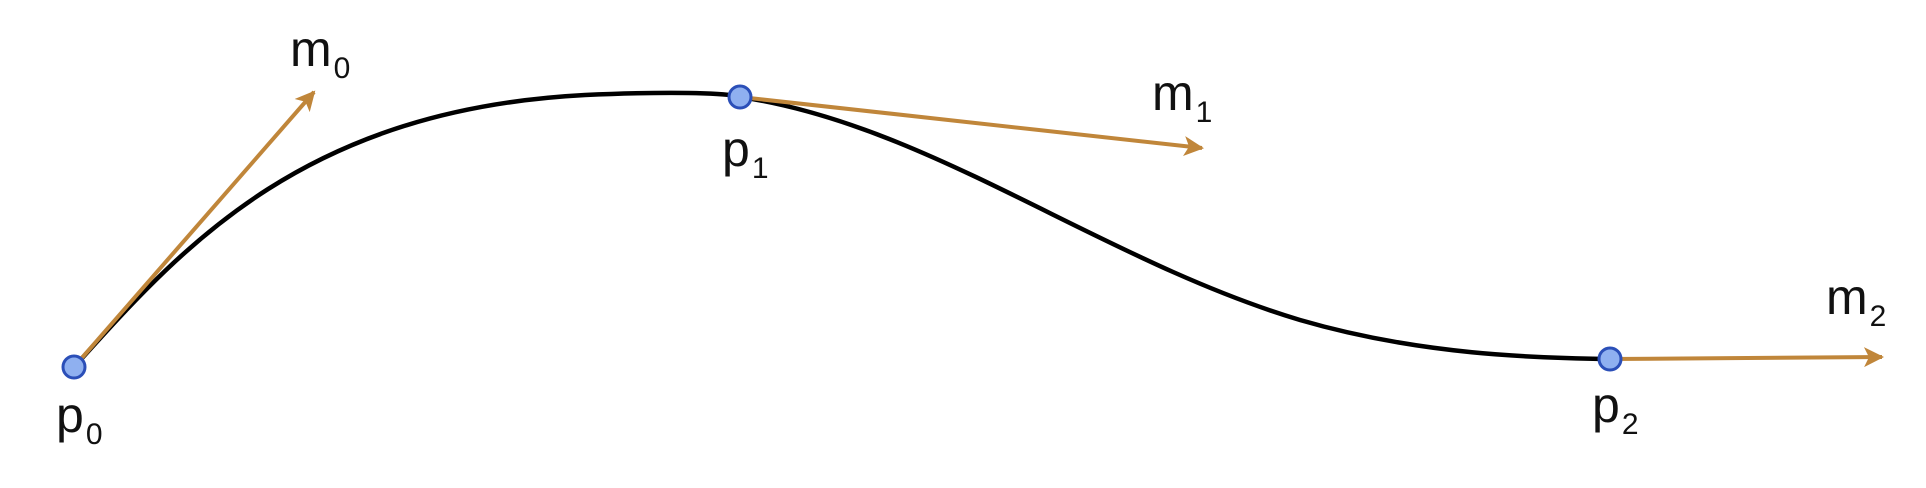 The height and width of the screenshot is (488, 1926). Describe the element at coordinates (745, 153) in the screenshot. I see `label-p1: p1` at that location.